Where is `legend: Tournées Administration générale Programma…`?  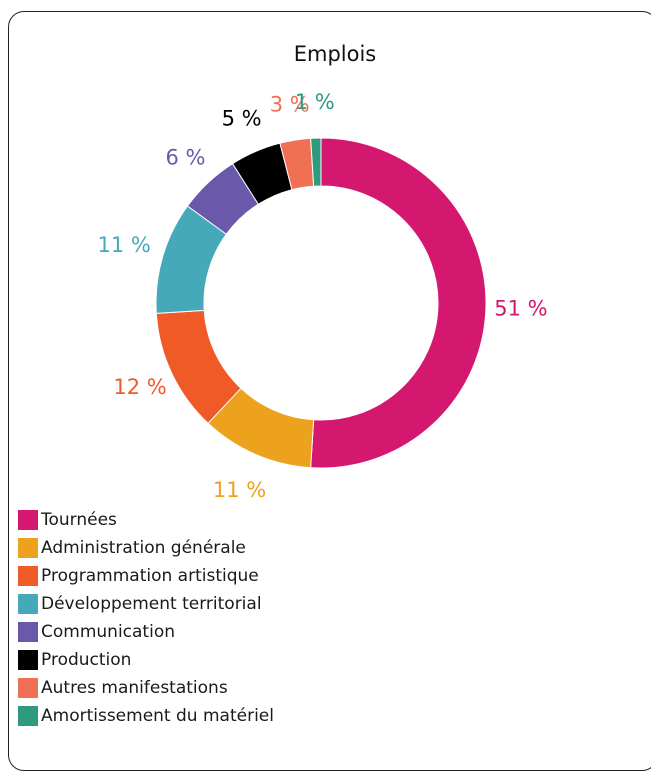
legend: Tournées Administration générale Programma… is located at coordinates (146, 618).